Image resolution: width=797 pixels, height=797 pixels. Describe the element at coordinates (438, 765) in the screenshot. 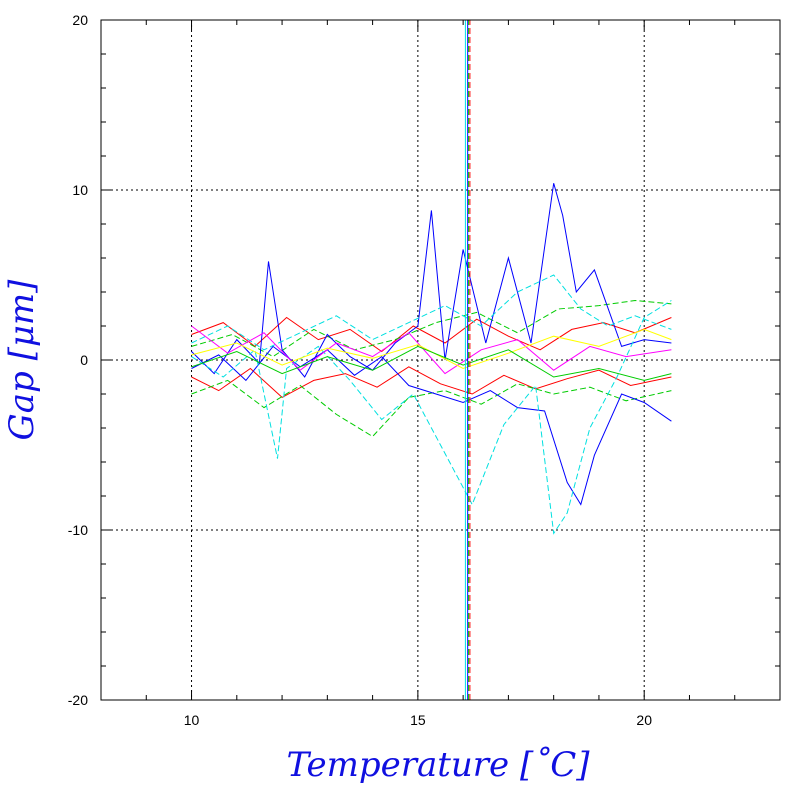

I see `x-axis-title: Temperature [˚C]` at that location.